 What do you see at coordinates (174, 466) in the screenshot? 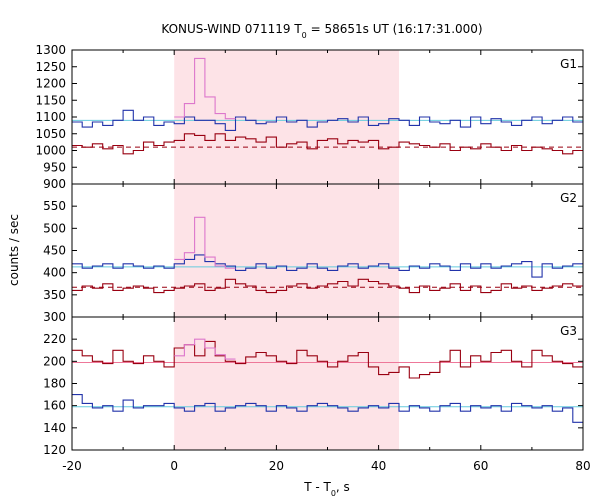
I see `x-tick-label: 0` at bounding box center [174, 466].